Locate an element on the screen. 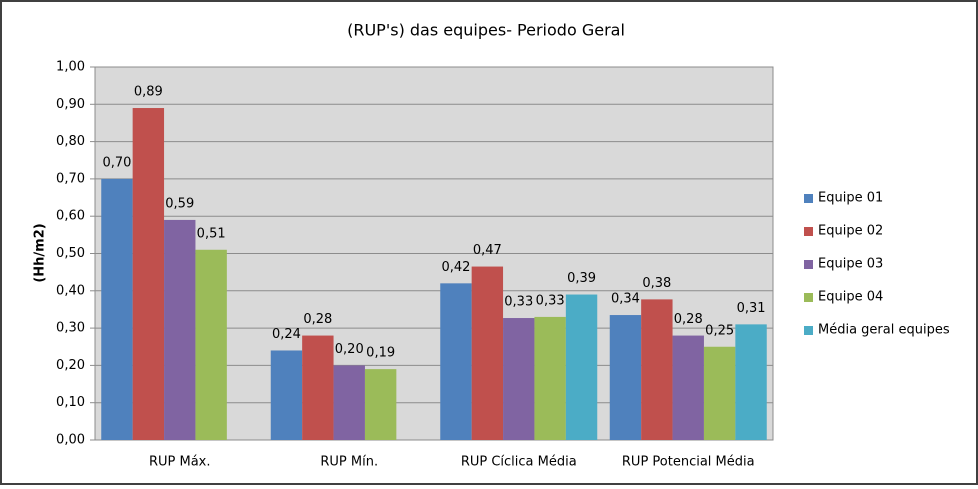  value-label: 0,20 is located at coordinates (349, 349).